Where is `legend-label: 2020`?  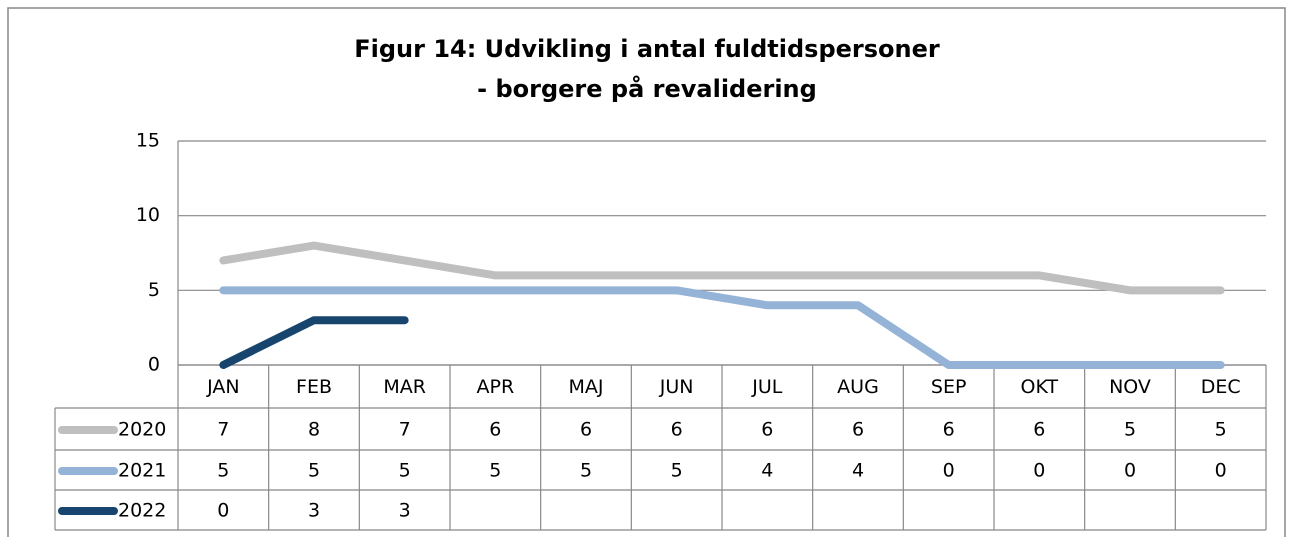 legend-label: 2020 is located at coordinates (142, 430).